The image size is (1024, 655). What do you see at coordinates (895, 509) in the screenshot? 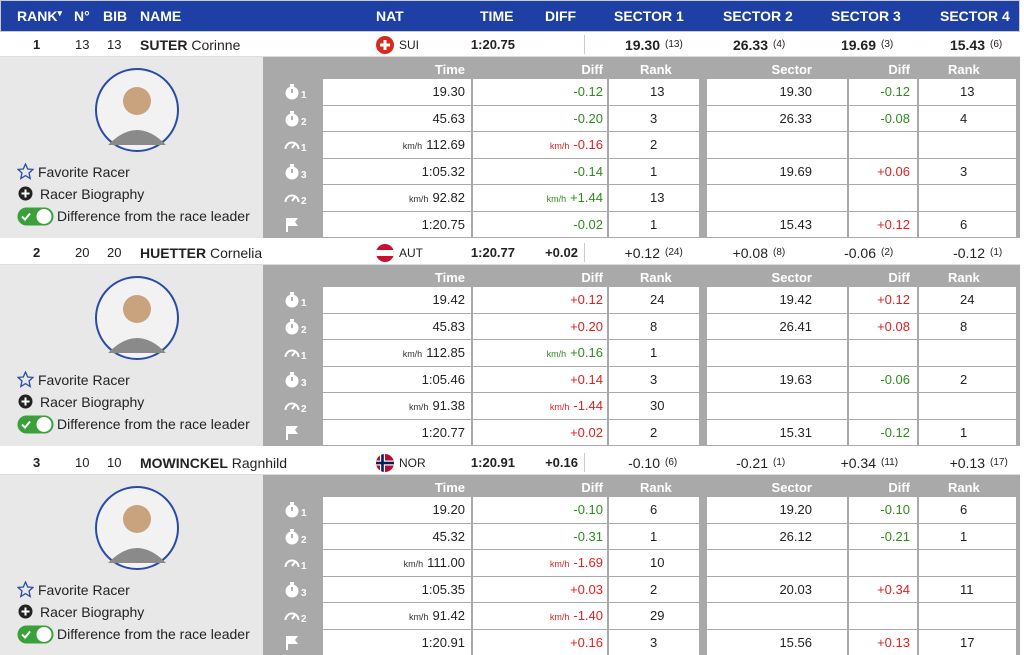
I see `sector-diff: -0.10` at bounding box center [895, 509].